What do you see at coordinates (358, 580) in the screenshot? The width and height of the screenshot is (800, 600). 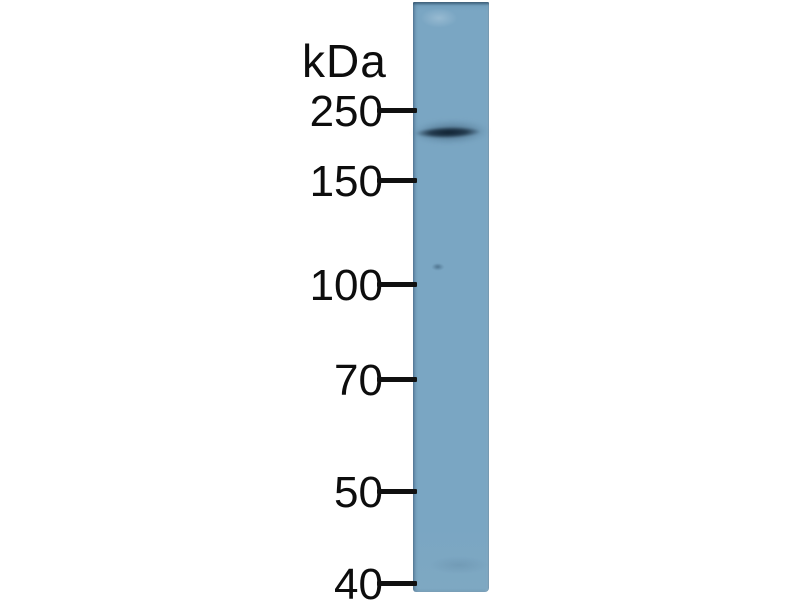 I see `marker-label-40: 40` at bounding box center [358, 580].